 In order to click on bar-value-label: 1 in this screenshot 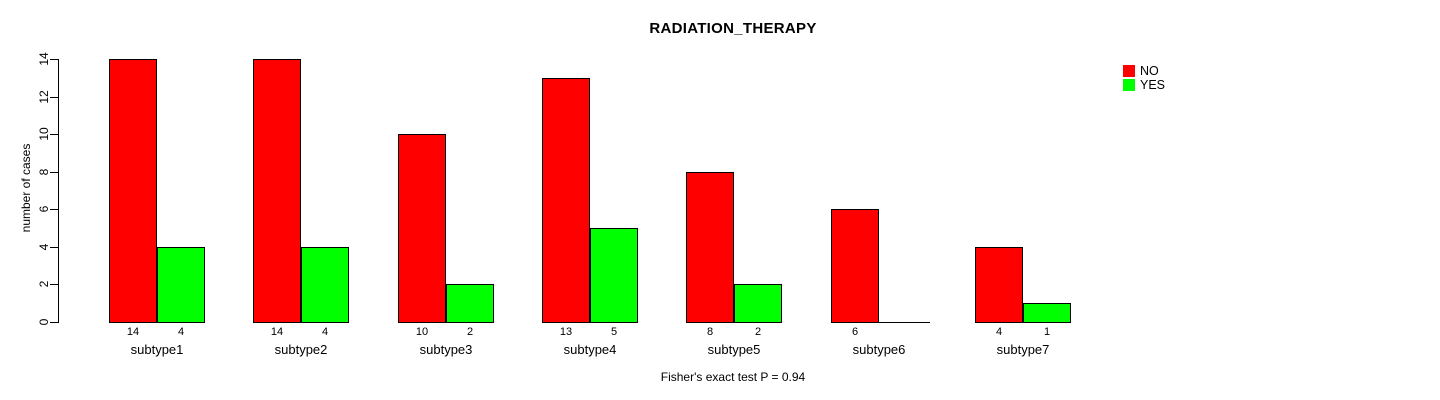, I will do `click(1047, 332)`.